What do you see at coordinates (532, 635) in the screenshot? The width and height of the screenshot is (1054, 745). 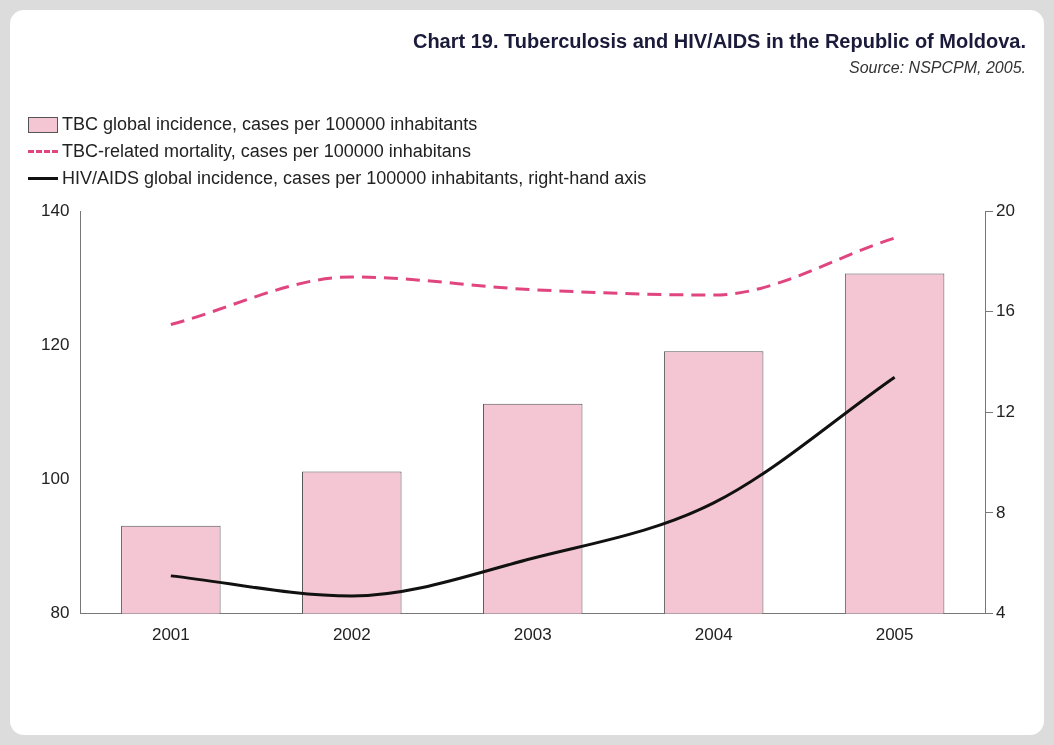 I see `x-tick-label: 2003` at bounding box center [532, 635].